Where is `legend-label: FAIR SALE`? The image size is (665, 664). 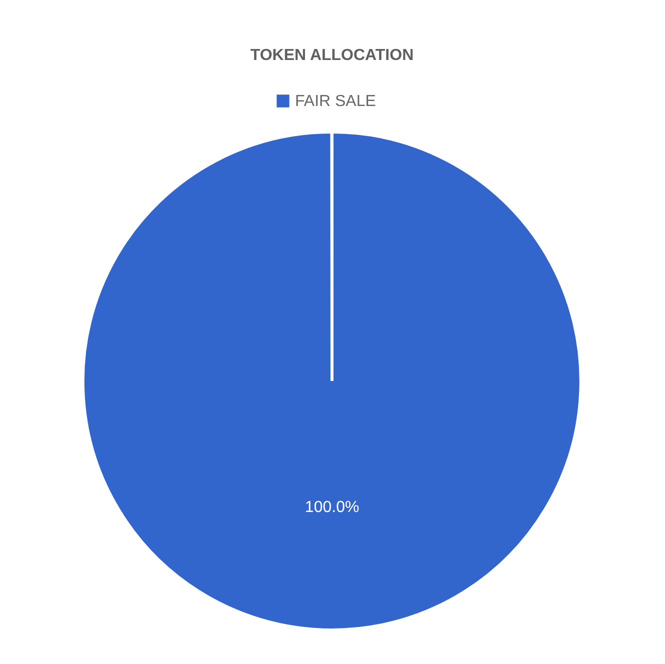
legend-label: FAIR SALE is located at coordinates (335, 101).